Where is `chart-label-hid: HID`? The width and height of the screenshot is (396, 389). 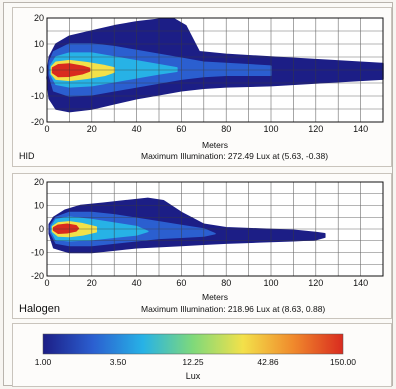
chart-label-hid: HID is located at coordinates (27, 156).